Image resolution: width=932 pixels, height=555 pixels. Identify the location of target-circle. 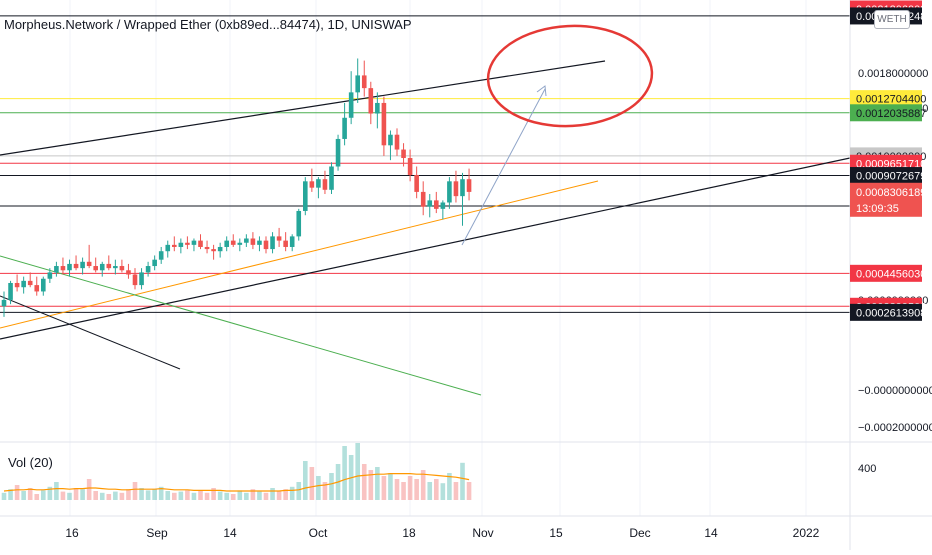
(570, 76).